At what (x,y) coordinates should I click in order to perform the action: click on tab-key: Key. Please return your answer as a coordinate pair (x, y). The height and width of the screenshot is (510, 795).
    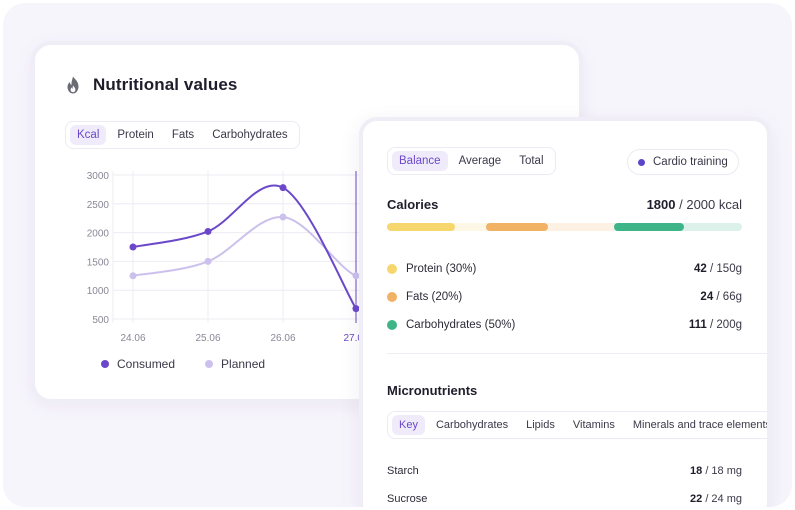
    Looking at the image, I should click on (408, 425).